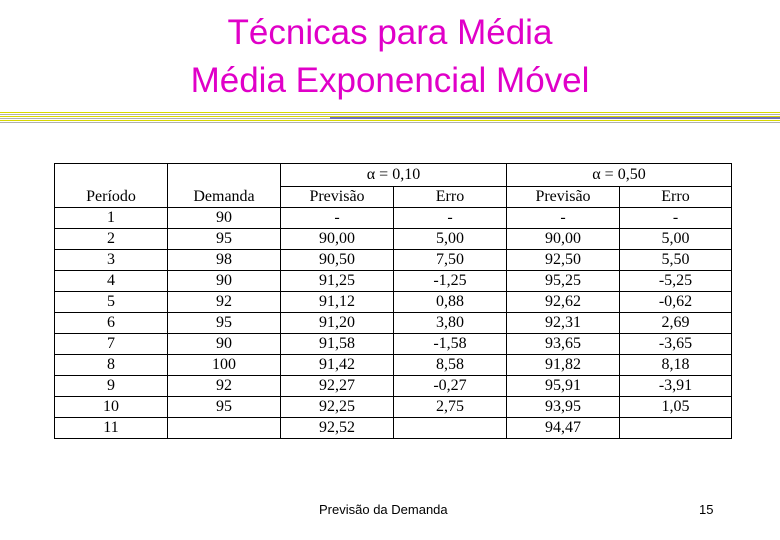 This screenshot has height=540, width=780. What do you see at coordinates (337, 365) in the screenshot?
I see `cell-previsao-010: 91,42` at bounding box center [337, 365].